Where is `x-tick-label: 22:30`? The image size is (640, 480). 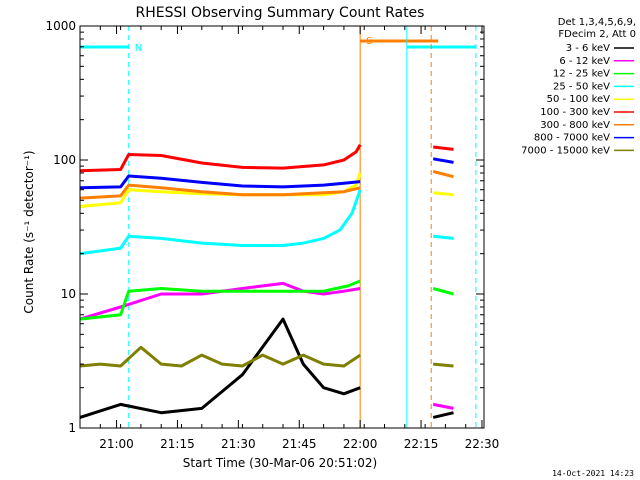 x-tick-label: 22:30 is located at coordinates (482, 444).